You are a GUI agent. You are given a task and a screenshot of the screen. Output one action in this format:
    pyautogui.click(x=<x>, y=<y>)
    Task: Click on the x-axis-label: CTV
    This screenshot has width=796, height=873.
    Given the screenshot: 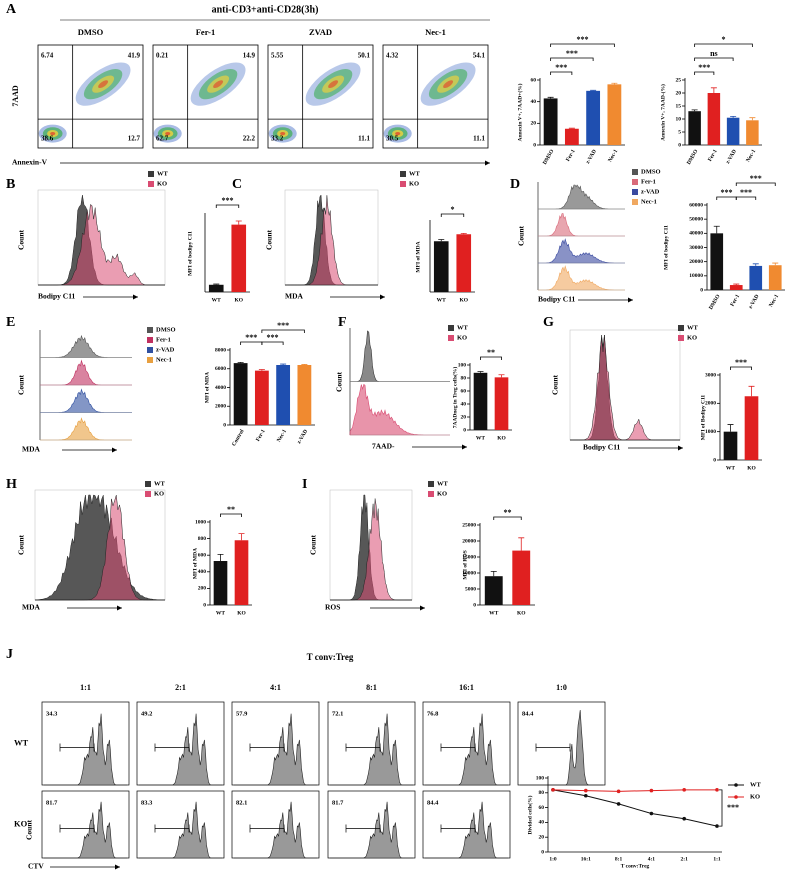 What is the action you would take?
    pyautogui.click(x=36, y=866)
    